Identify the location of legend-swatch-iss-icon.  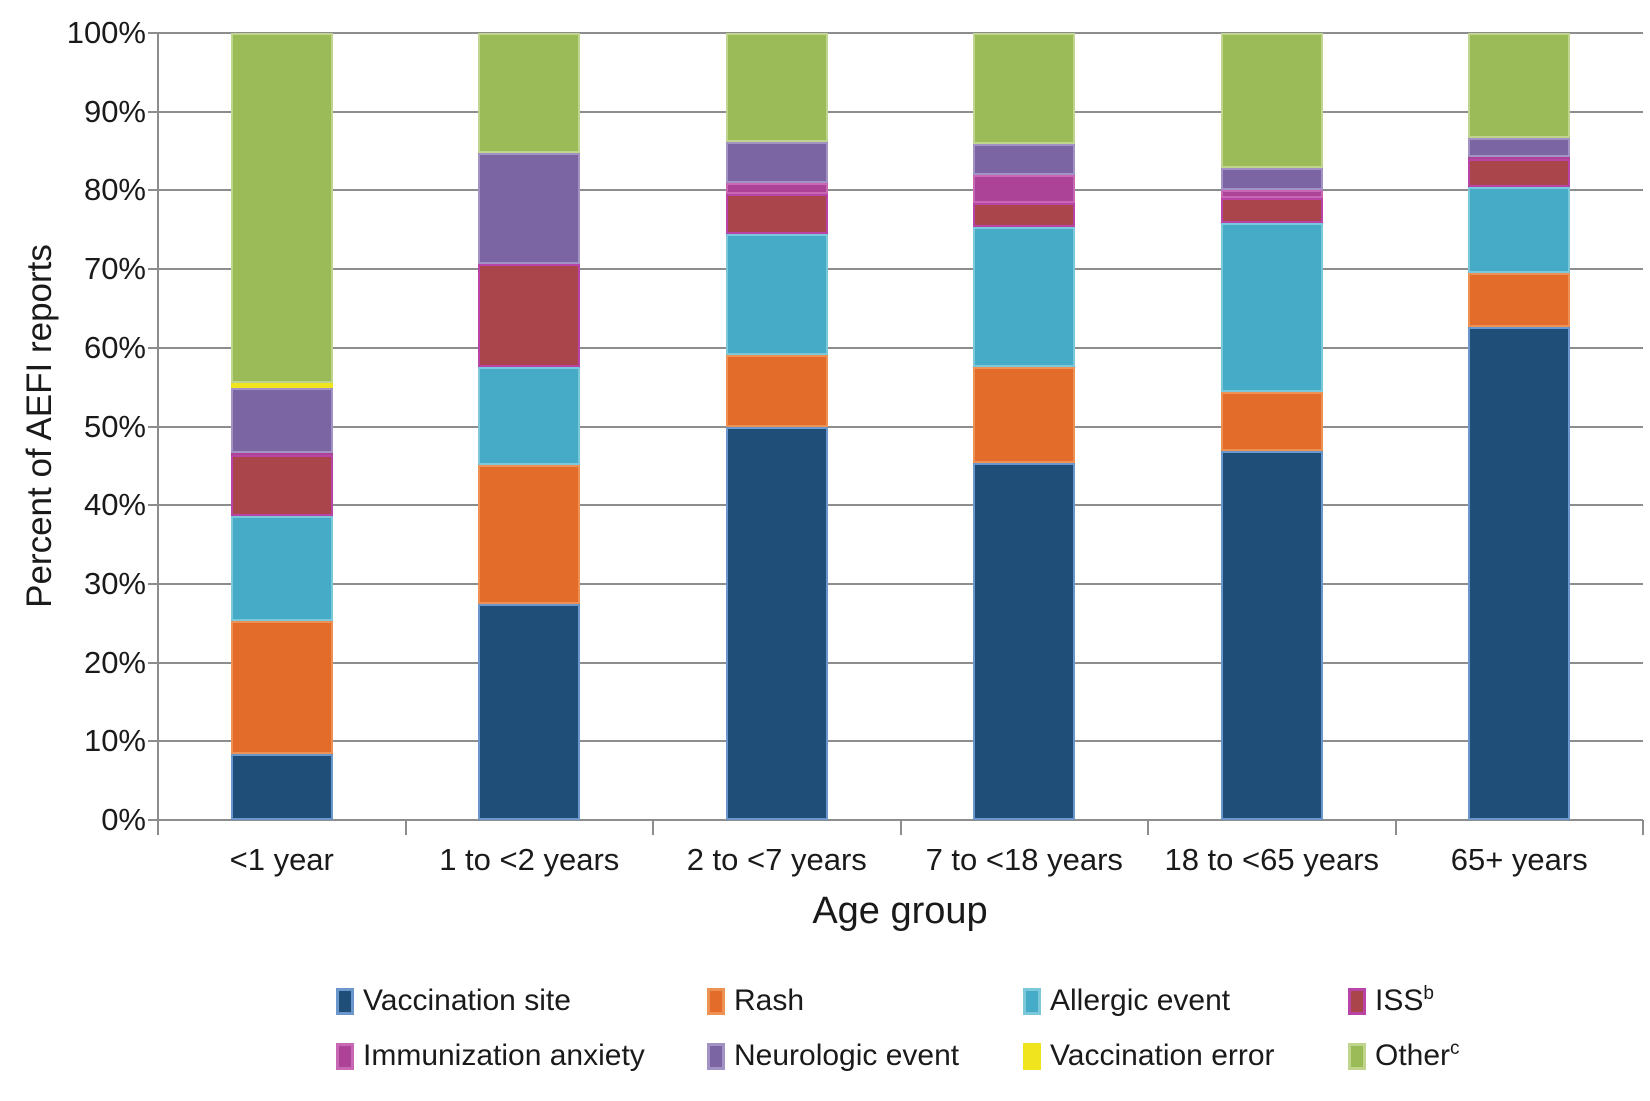
(1357, 1001).